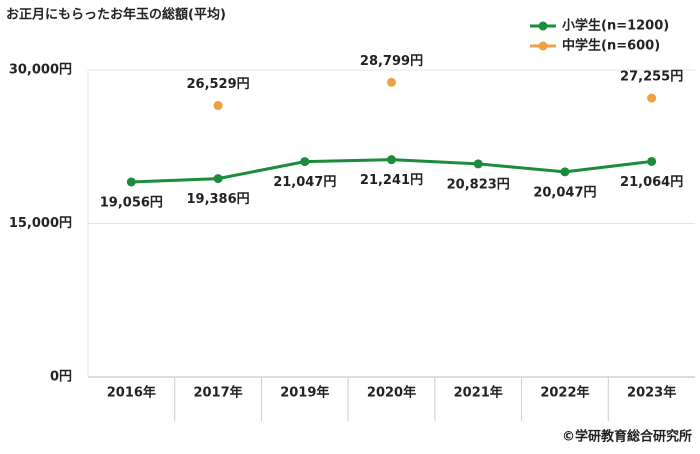  Describe the element at coordinates (304, 393) in the screenshot. I see `x-tick-label: 2019年` at that location.